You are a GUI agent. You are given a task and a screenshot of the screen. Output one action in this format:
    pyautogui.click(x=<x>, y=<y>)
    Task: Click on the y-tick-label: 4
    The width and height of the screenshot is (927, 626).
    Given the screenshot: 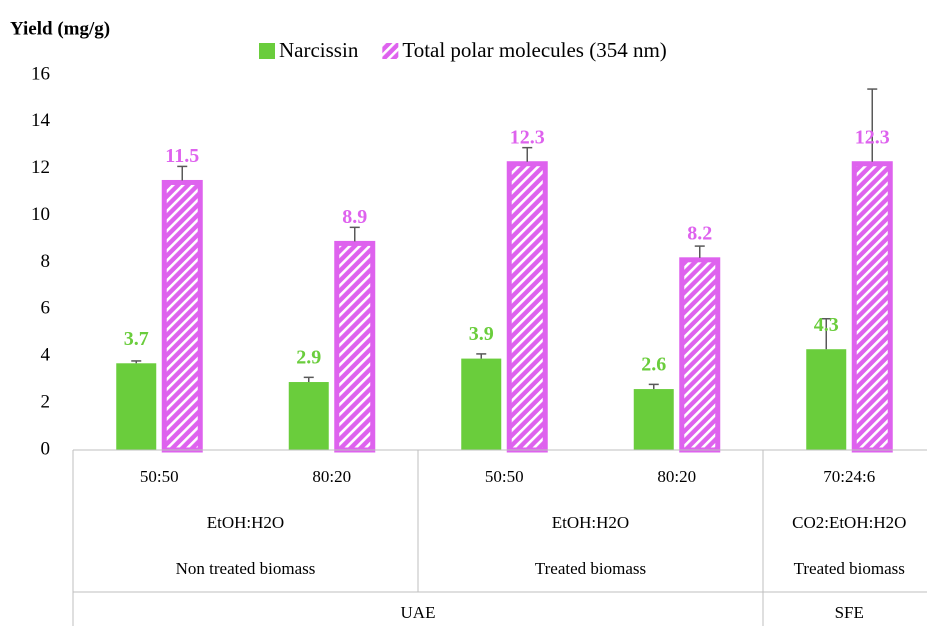 What is the action you would take?
    pyautogui.click(x=46, y=355)
    